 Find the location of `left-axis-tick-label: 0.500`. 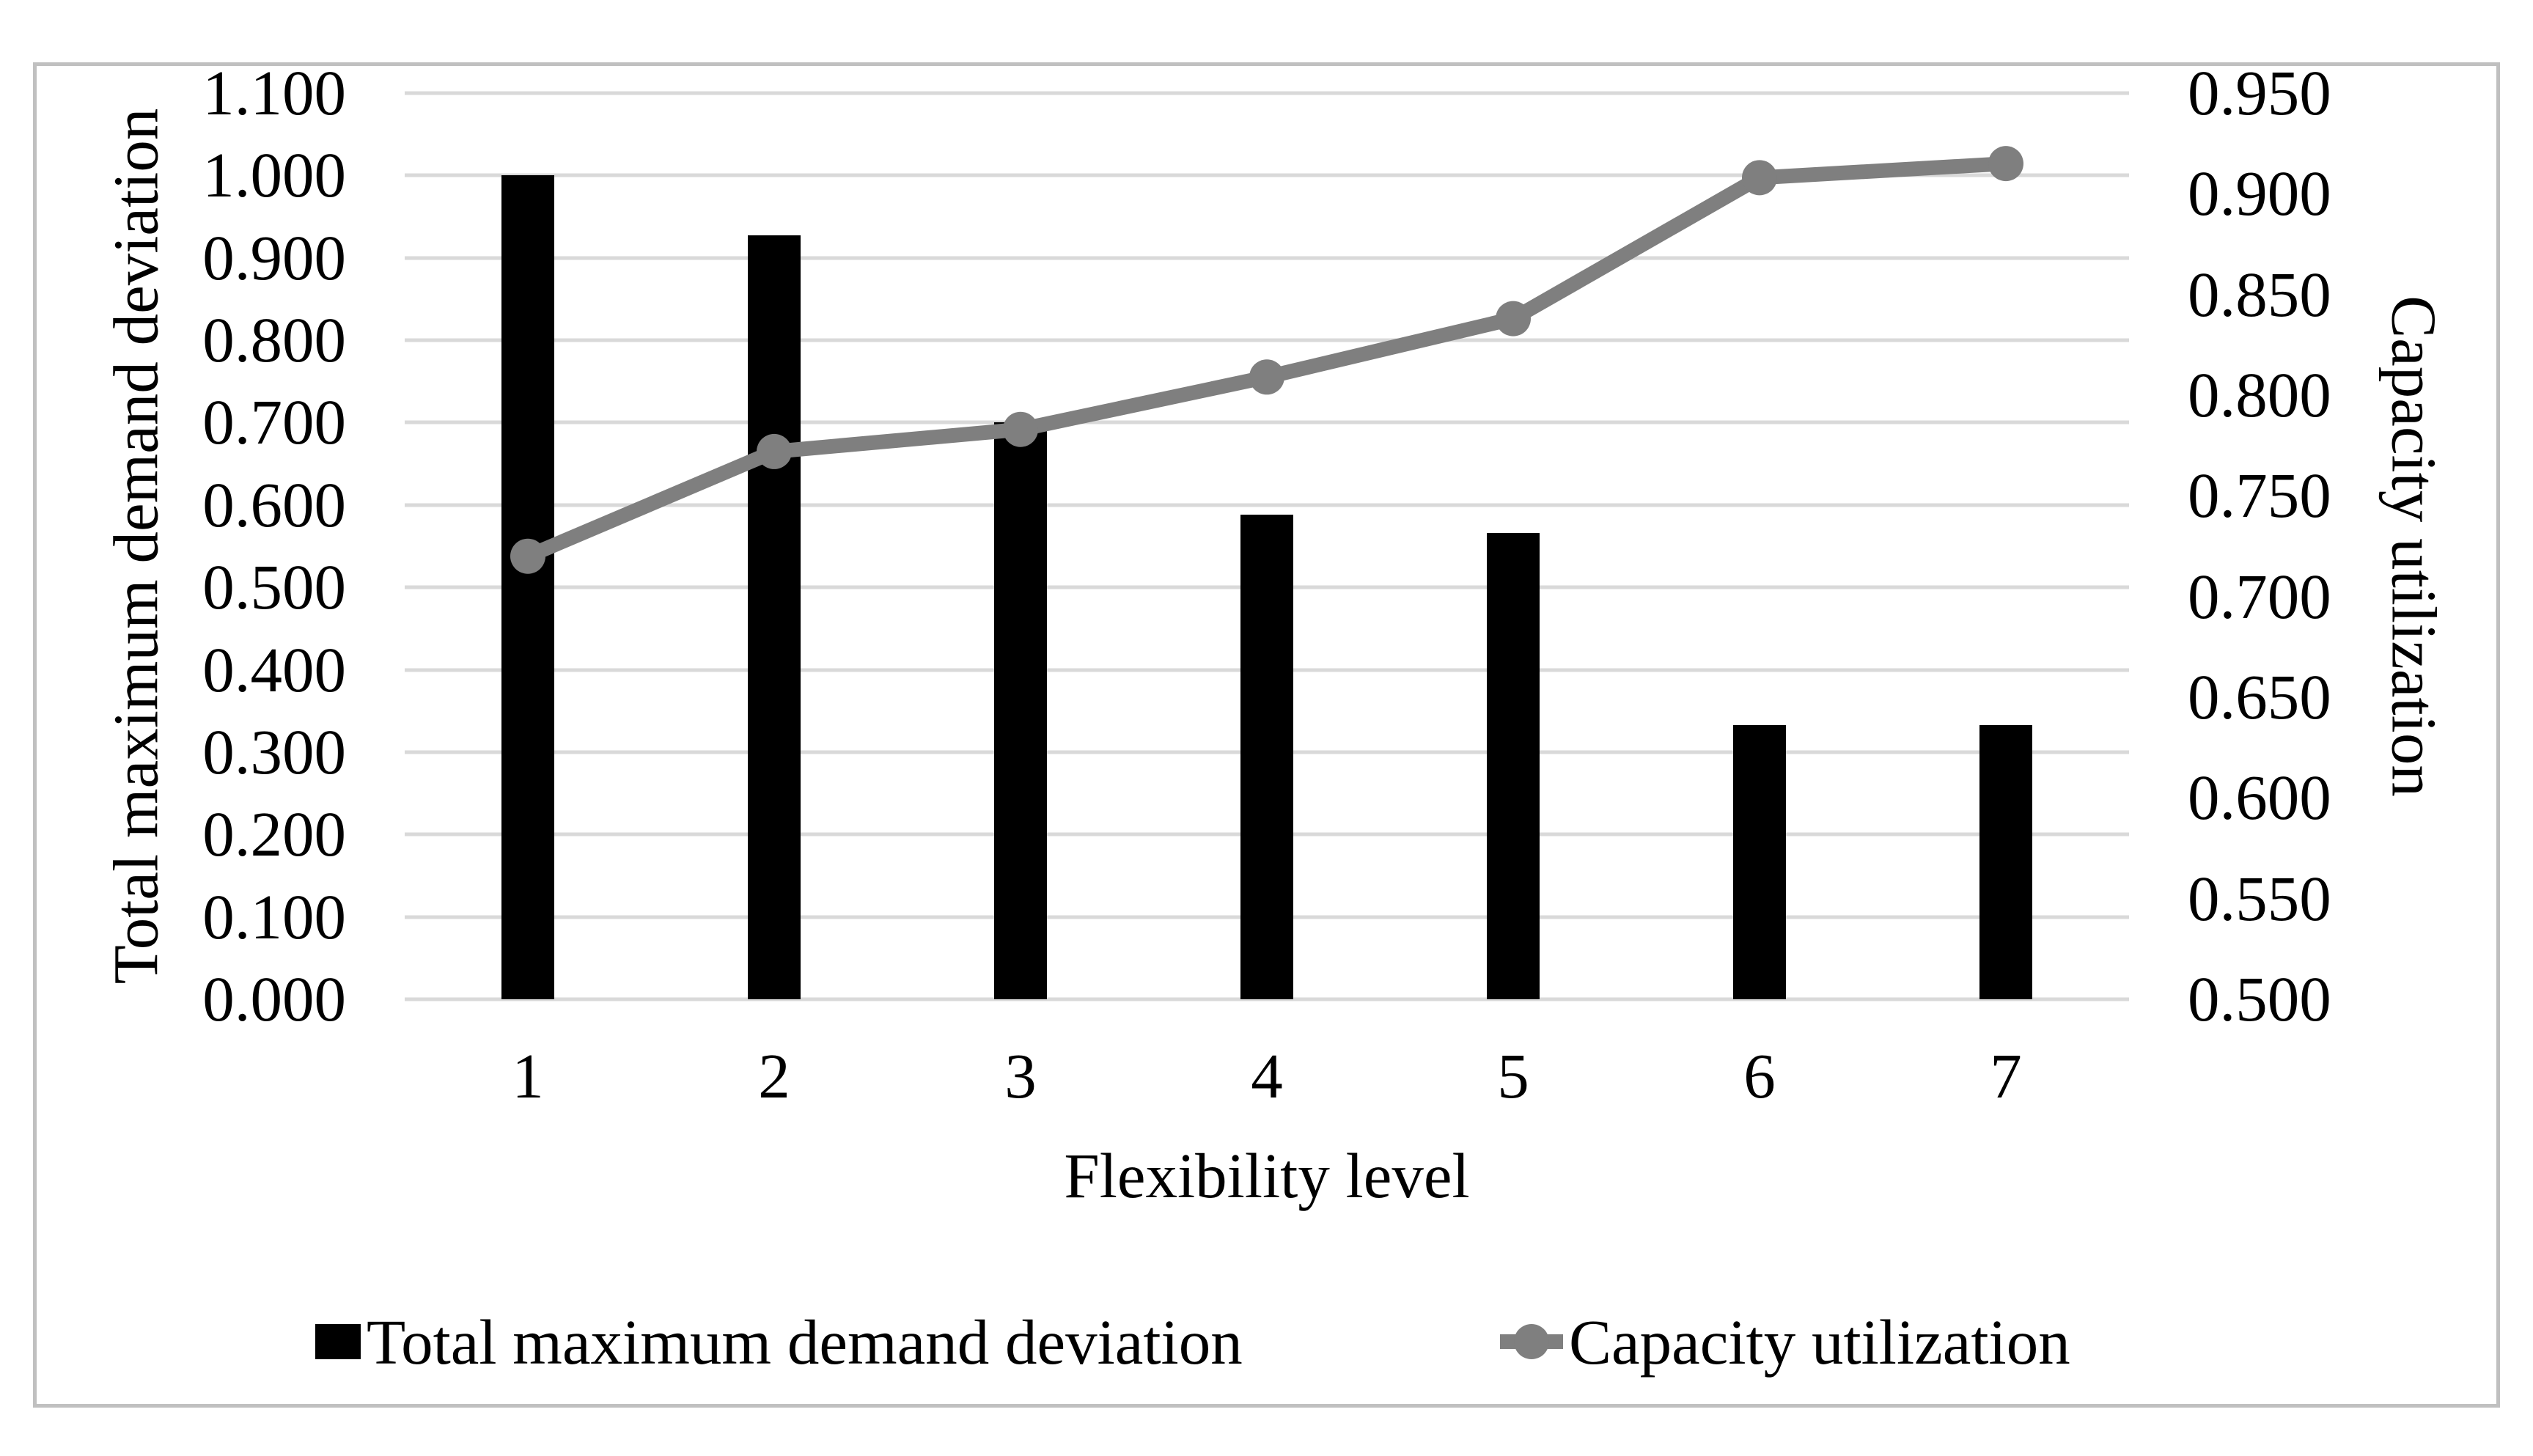

left-axis-tick-label: 0.500 is located at coordinates (274, 587).